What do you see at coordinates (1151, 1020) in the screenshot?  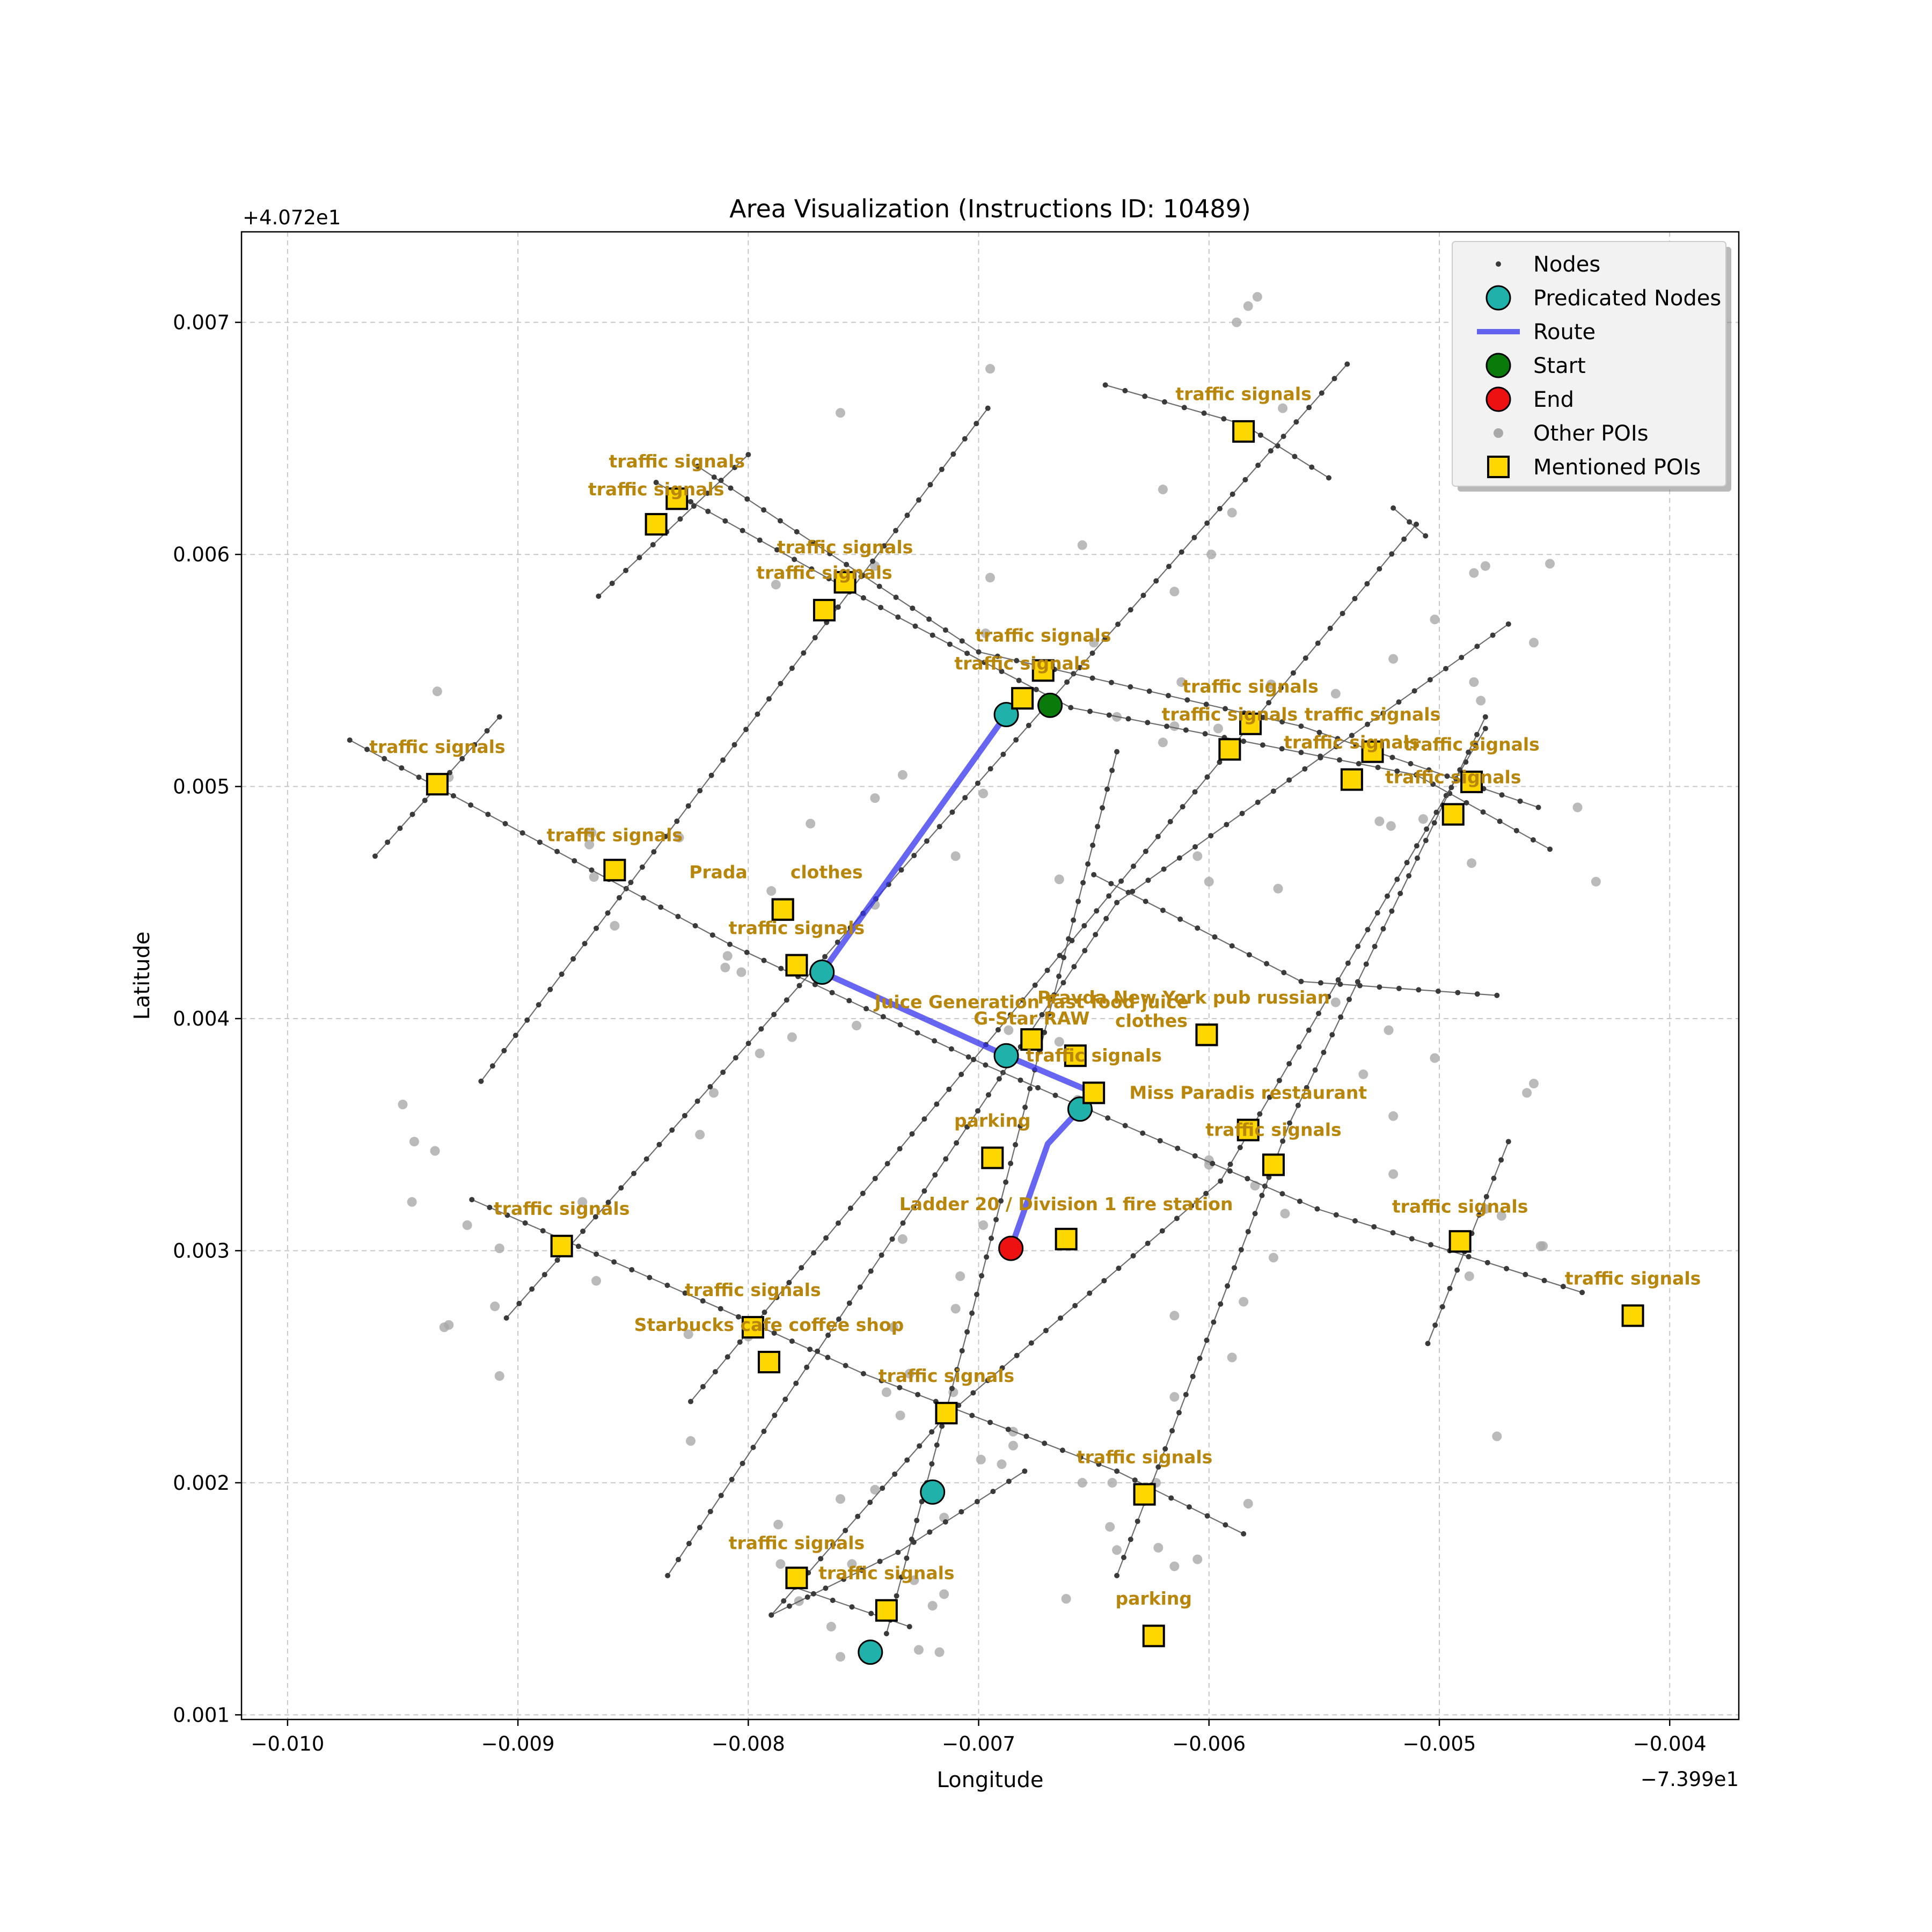 I see `mentioned-poi-label: clothes` at bounding box center [1151, 1020].